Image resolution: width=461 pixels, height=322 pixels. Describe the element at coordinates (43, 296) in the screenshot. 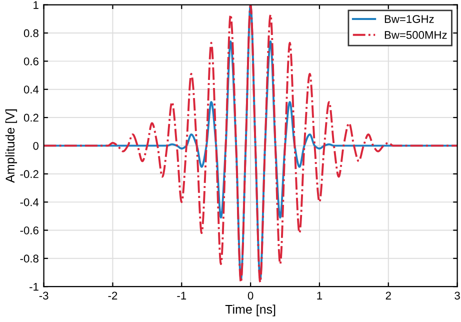

I see `x-tick-label: -3` at that location.